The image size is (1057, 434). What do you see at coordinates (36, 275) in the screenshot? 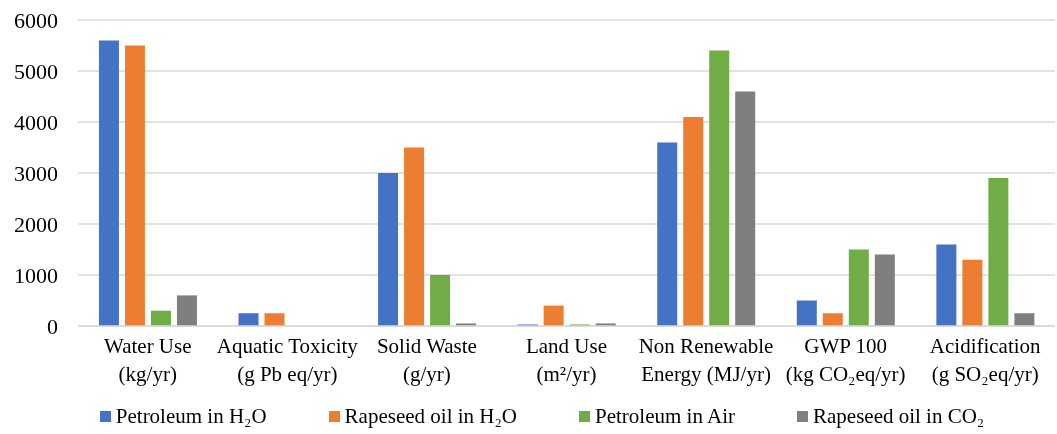
I see `y-tick-label: 1000` at bounding box center [36, 275].